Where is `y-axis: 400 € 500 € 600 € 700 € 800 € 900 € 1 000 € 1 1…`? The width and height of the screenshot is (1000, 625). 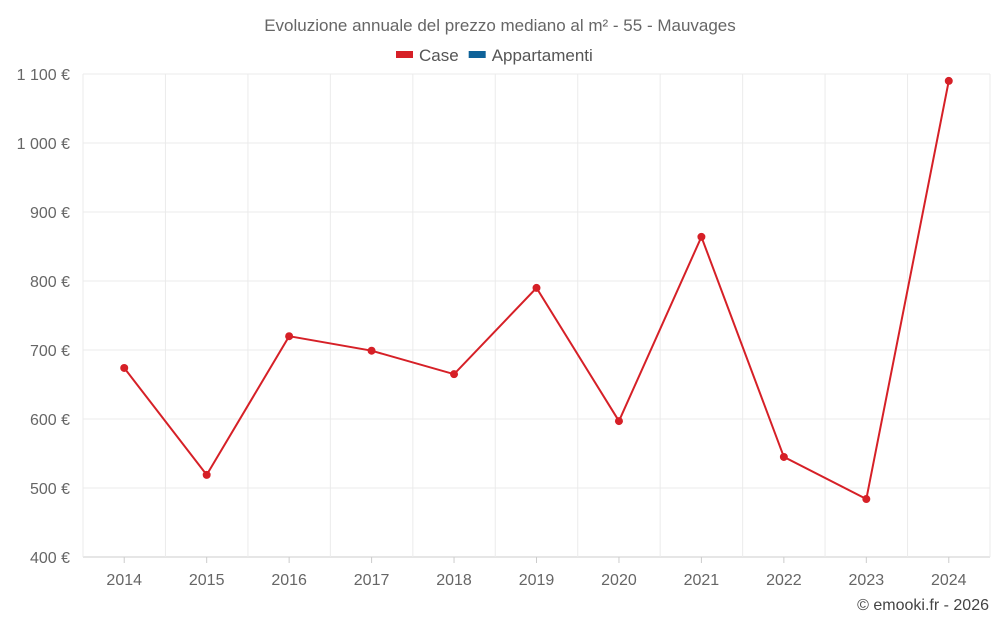 y-axis: 400 € 500 € 600 € 700 € 800 € 900 € 1 000 € 1 1… is located at coordinates (43, 317).